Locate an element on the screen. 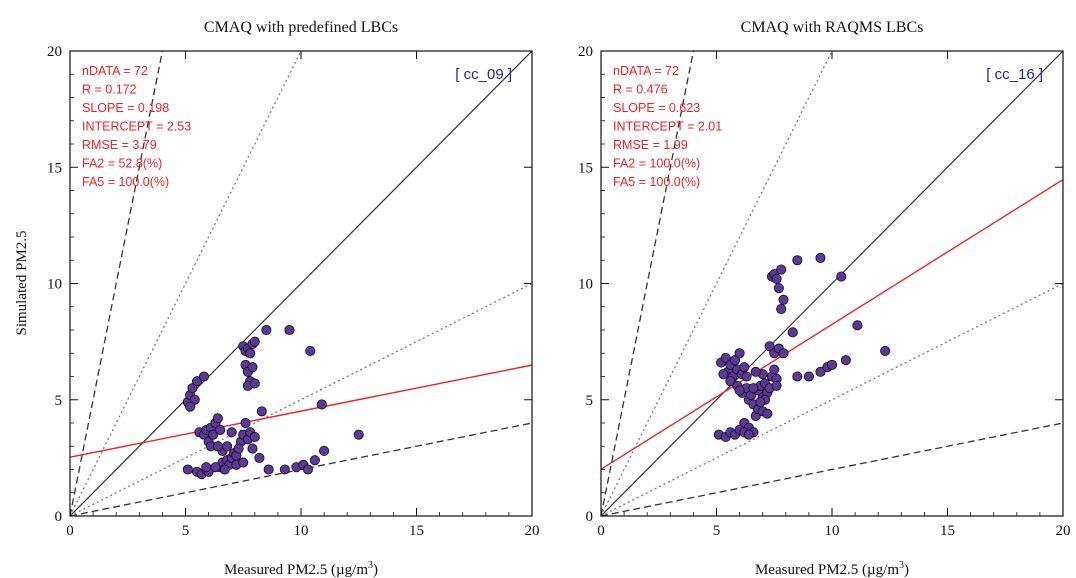 This screenshot has width=1076, height=578. right-x-axis-label: Measured PM2.5 (µg/m3) is located at coordinates (832, 569).